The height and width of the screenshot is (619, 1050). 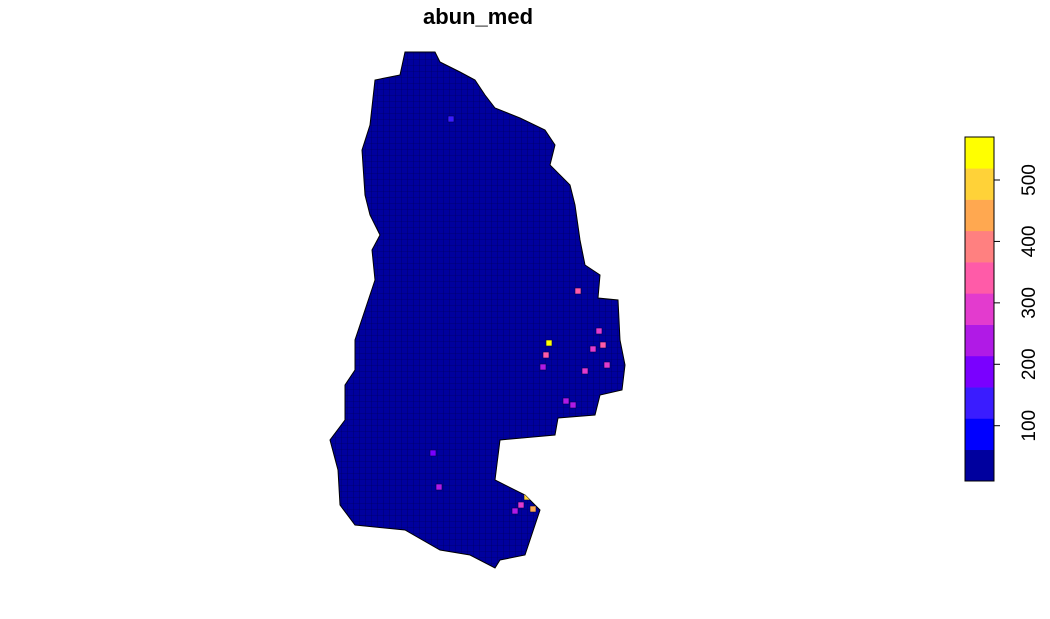 I want to click on legend-tick-label: 200, so click(x=1029, y=364).